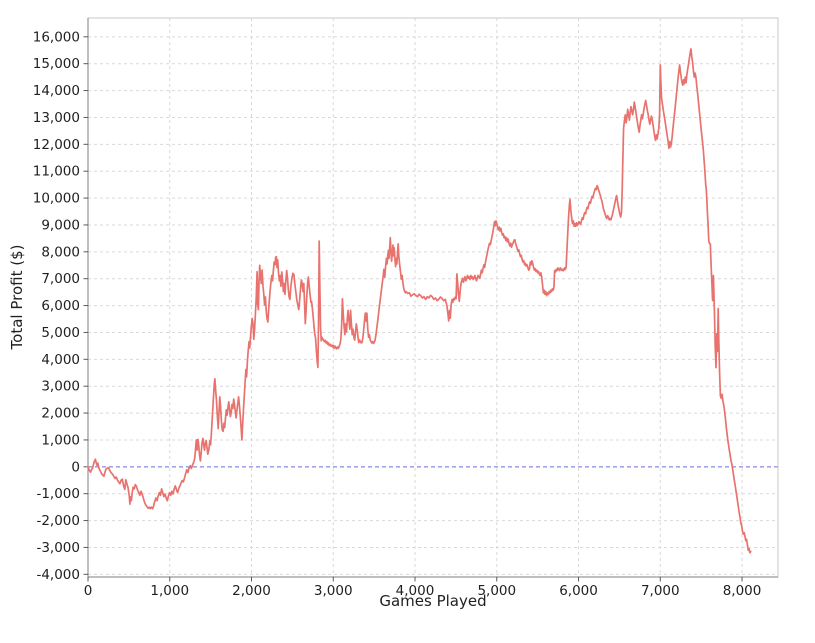 The width and height of the screenshot is (815, 643). What do you see at coordinates (17, 297) in the screenshot?
I see `y-axis-title: Total Profit ($)` at bounding box center [17, 297].